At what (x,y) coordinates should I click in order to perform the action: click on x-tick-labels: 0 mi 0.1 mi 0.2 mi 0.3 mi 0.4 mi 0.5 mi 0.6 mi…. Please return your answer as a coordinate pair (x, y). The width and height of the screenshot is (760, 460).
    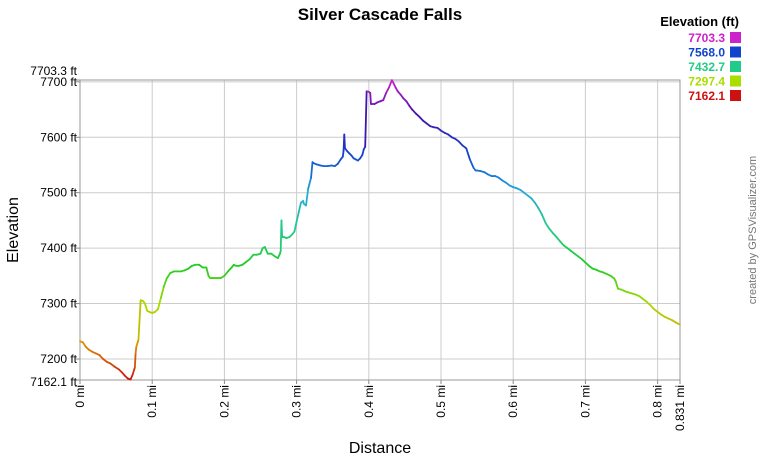
    Looking at the image, I should click on (380, 408).